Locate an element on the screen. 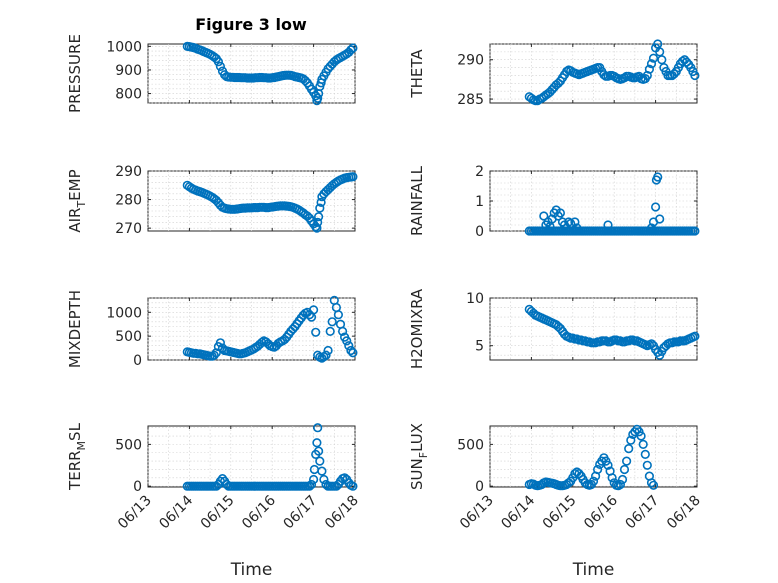 Image resolution: width=778 pixels, height=583 pixels. air_temp-ytick-label: 290 is located at coordinates (128, 172).